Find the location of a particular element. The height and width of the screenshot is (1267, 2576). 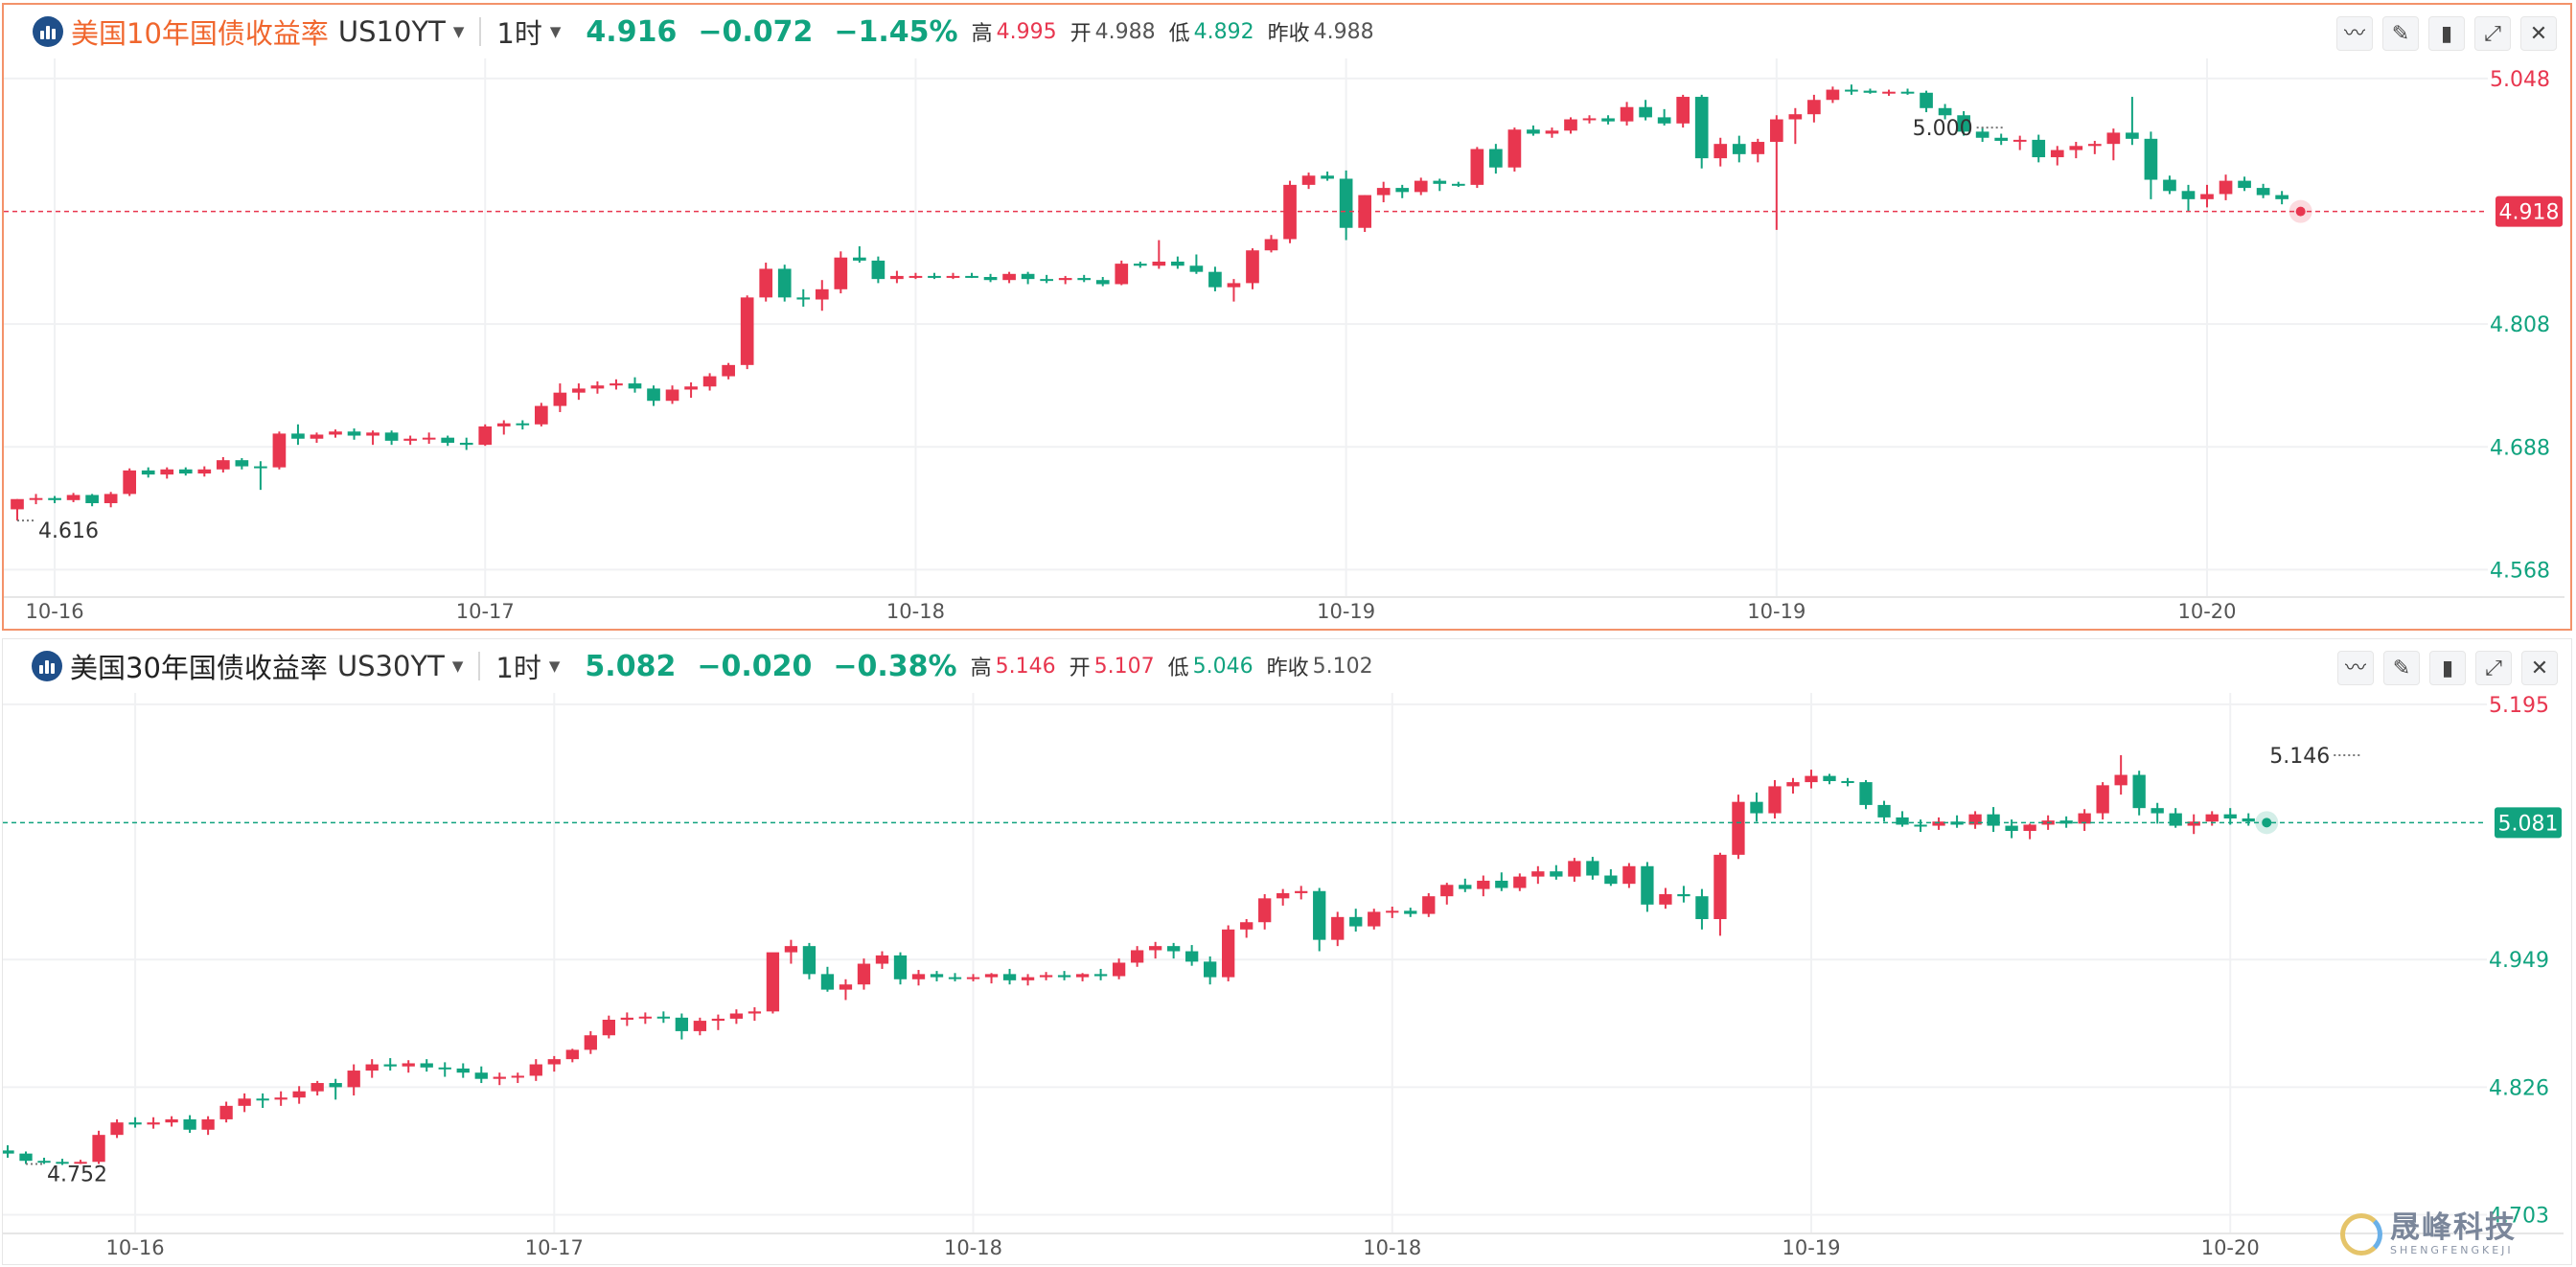

chart-toolbar: 〰 ✎ ▮ ⤢ ✕ is located at coordinates (2442, 33).